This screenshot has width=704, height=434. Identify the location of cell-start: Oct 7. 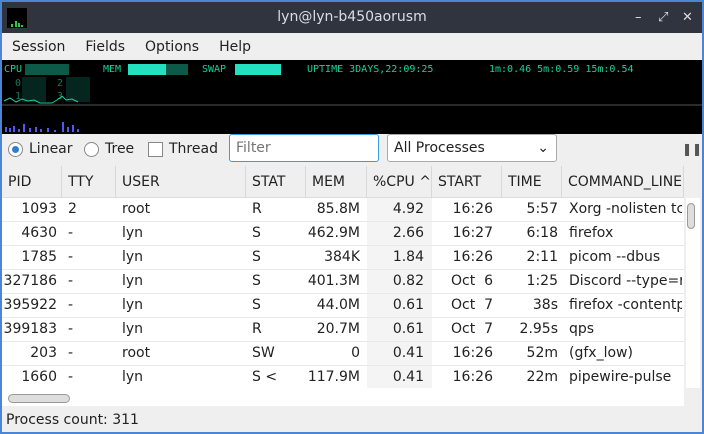
(471, 305).